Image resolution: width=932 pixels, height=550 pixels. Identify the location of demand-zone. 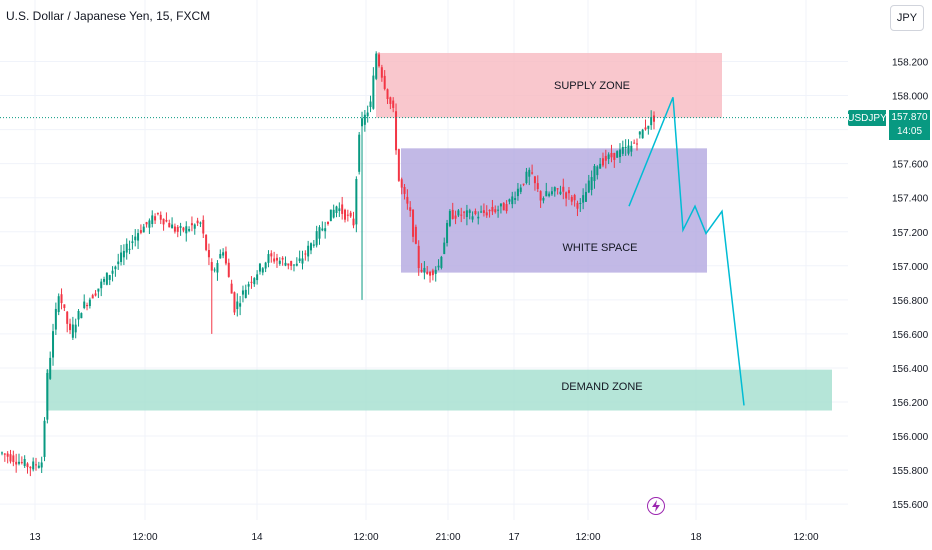
(439, 390).